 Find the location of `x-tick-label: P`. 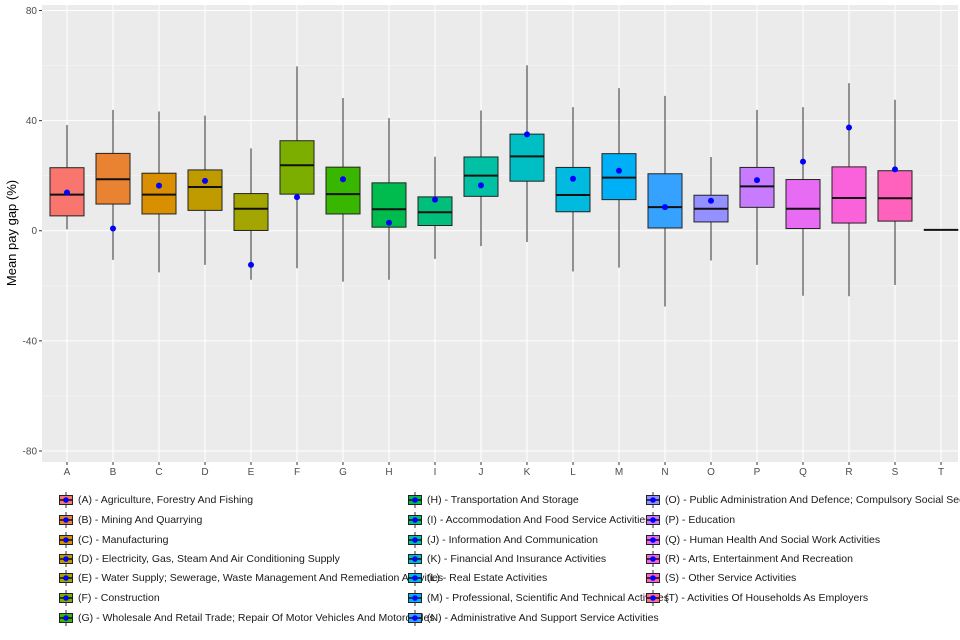

x-tick-label: P is located at coordinates (757, 472).